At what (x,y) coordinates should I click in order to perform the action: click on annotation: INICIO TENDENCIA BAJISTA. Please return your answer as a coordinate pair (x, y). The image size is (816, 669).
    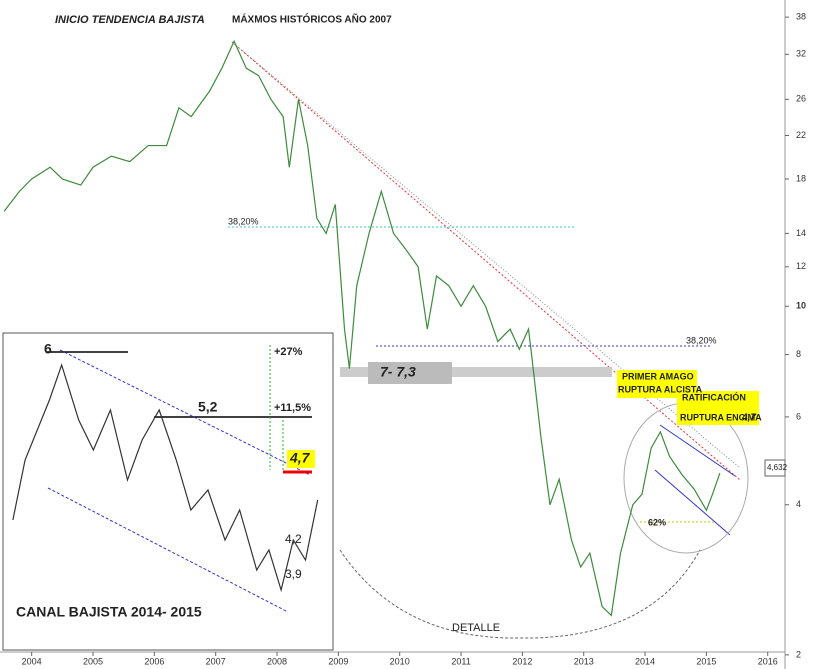
    Looking at the image, I should click on (130, 20).